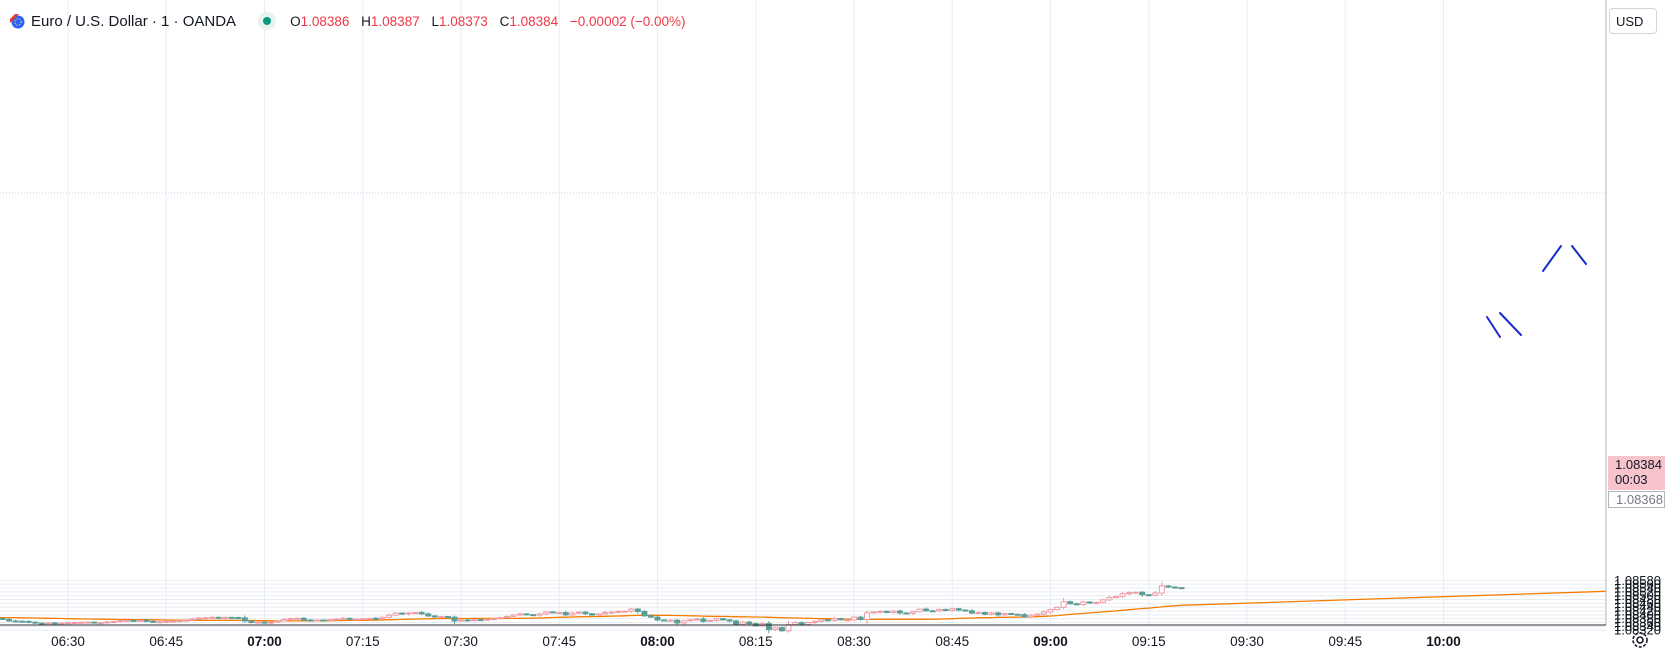 This screenshot has width=1674, height=659. I want to click on annotation-mark, so click(1493, 327).